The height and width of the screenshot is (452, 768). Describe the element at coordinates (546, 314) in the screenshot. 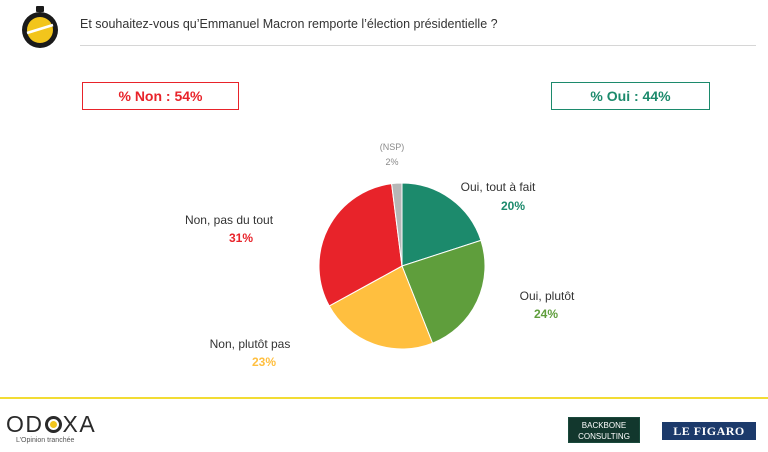

I see `slice-value-oui-plutot: 24%` at that location.